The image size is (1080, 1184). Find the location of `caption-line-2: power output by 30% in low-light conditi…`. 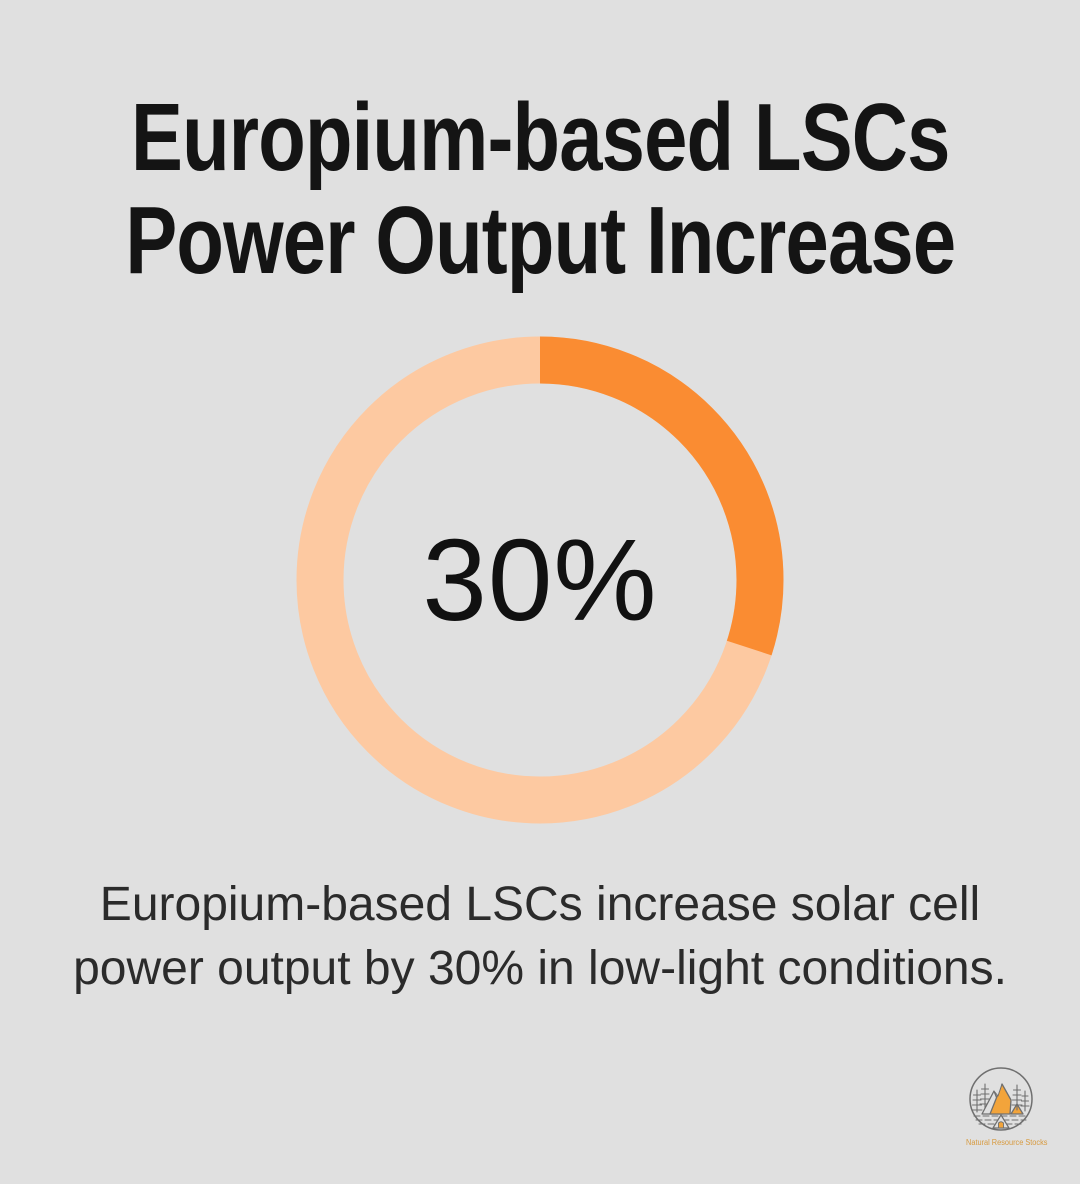

caption-line-2: power output by 30% in low-light conditi… is located at coordinates (540, 968).